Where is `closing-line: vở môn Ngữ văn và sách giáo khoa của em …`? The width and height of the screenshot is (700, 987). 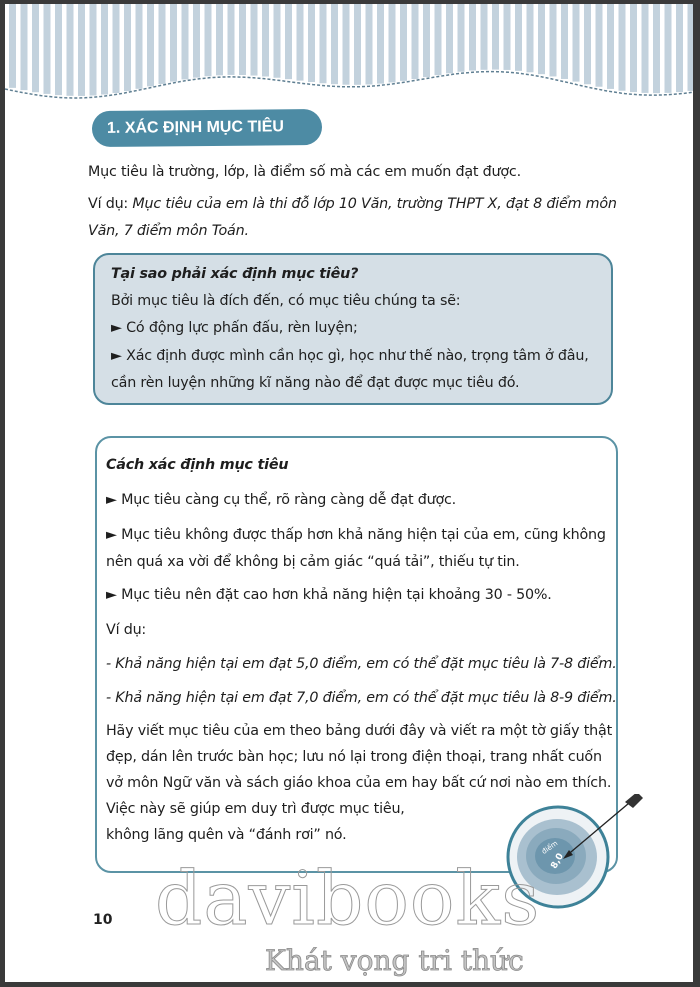 closing-line: vở môn Ngữ văn và sách giáo khoa của em … is located at coordinates (359, 783).